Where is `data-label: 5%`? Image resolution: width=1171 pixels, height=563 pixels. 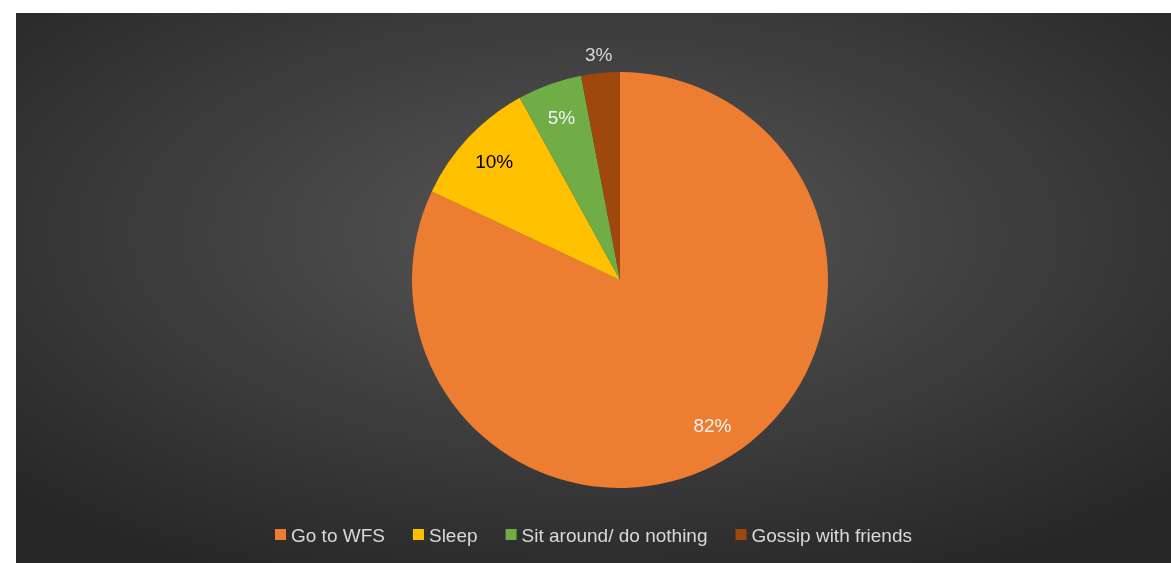
data-label: 5% is located at coordinates (561, 118).